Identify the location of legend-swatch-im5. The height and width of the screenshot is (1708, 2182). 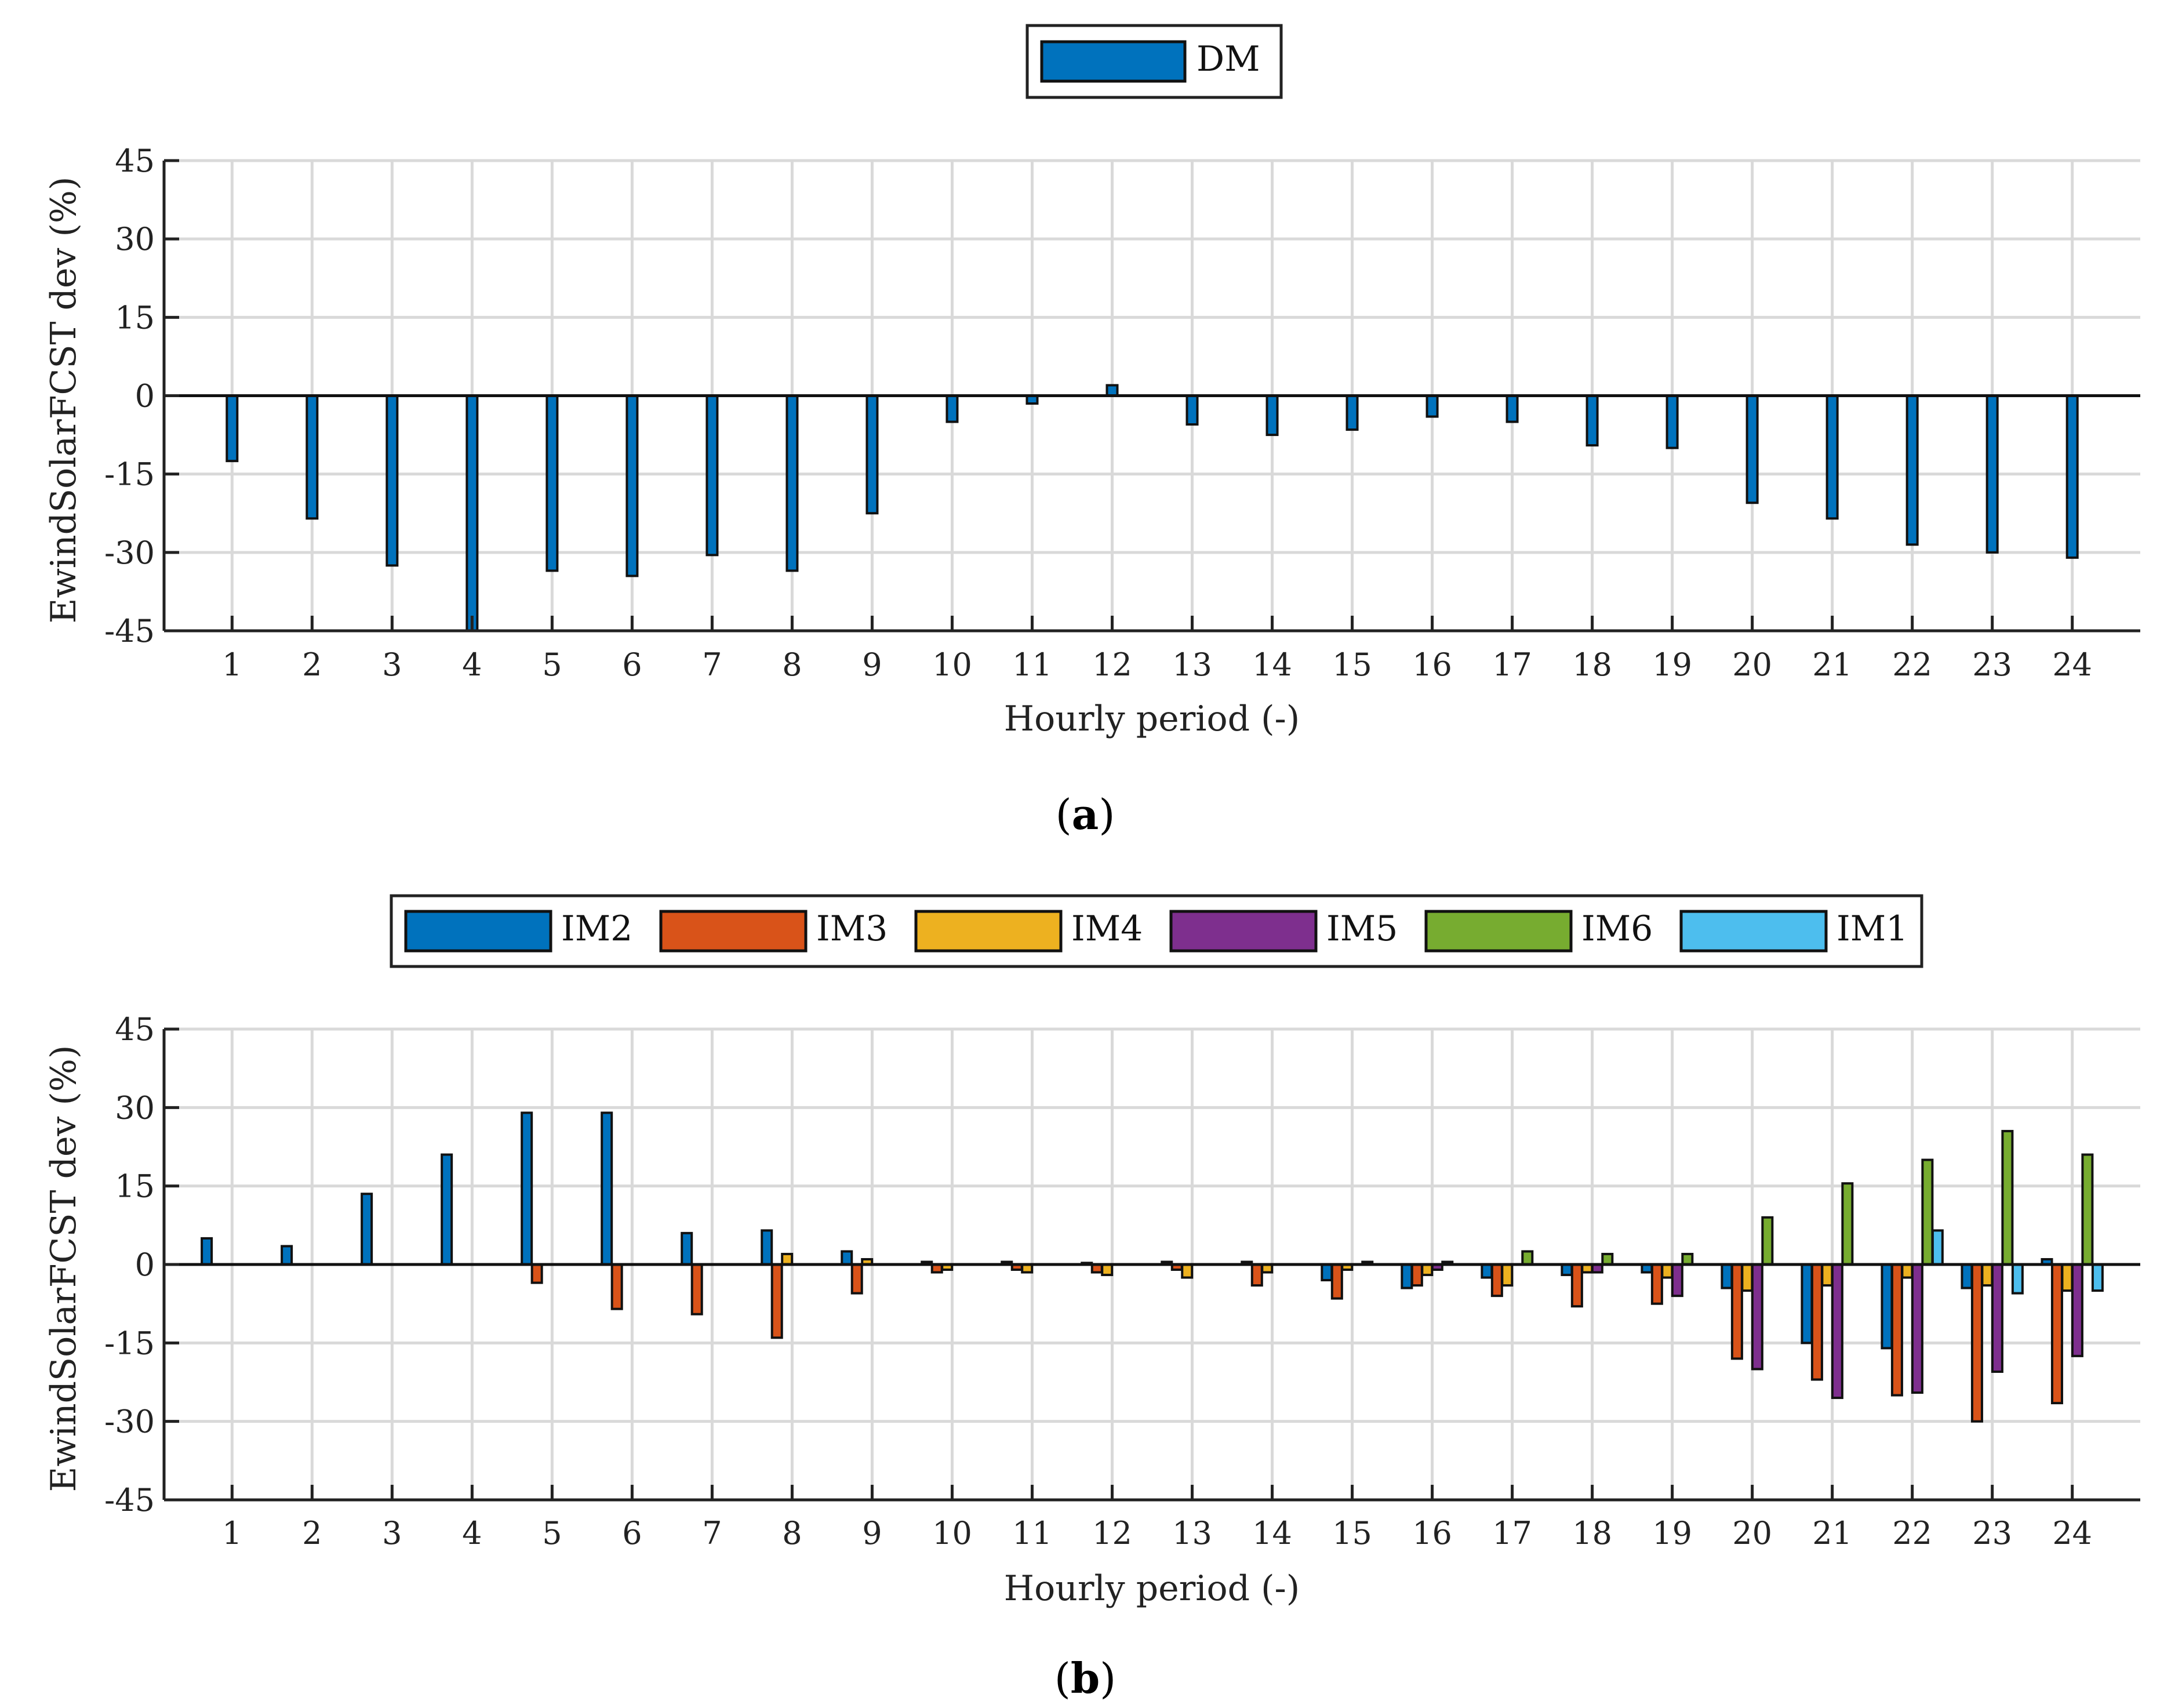
(1244, 931).